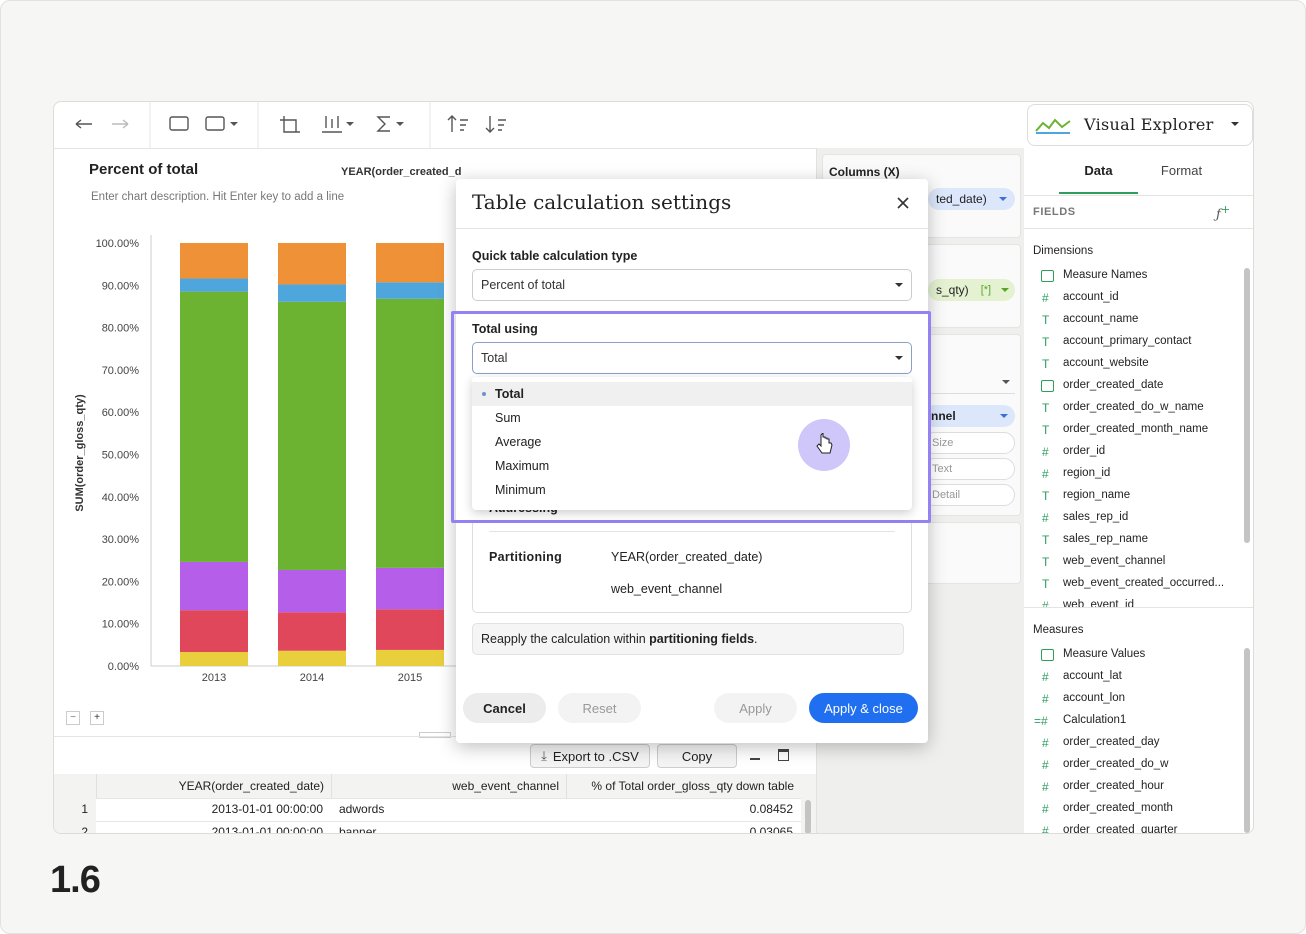  I want to click on sort-asc-icon, so click(458, 124).